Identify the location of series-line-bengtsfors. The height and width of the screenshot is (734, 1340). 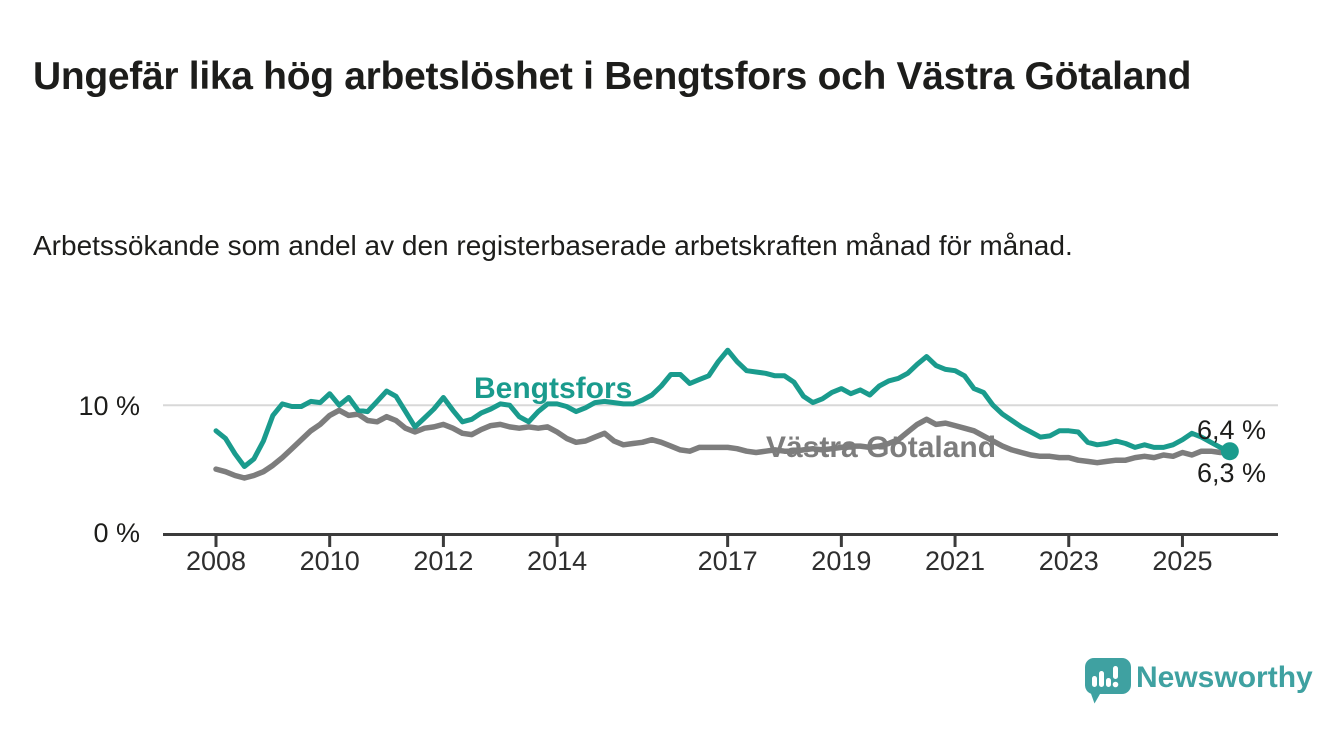
(723, 408).